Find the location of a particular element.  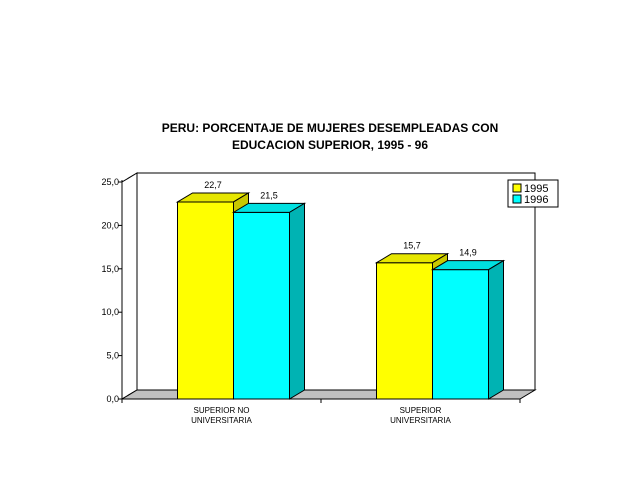

chart-title-line-2: EDUCACION SUPERIOR, 1995 - 96 is located at coordinates (330, 145).